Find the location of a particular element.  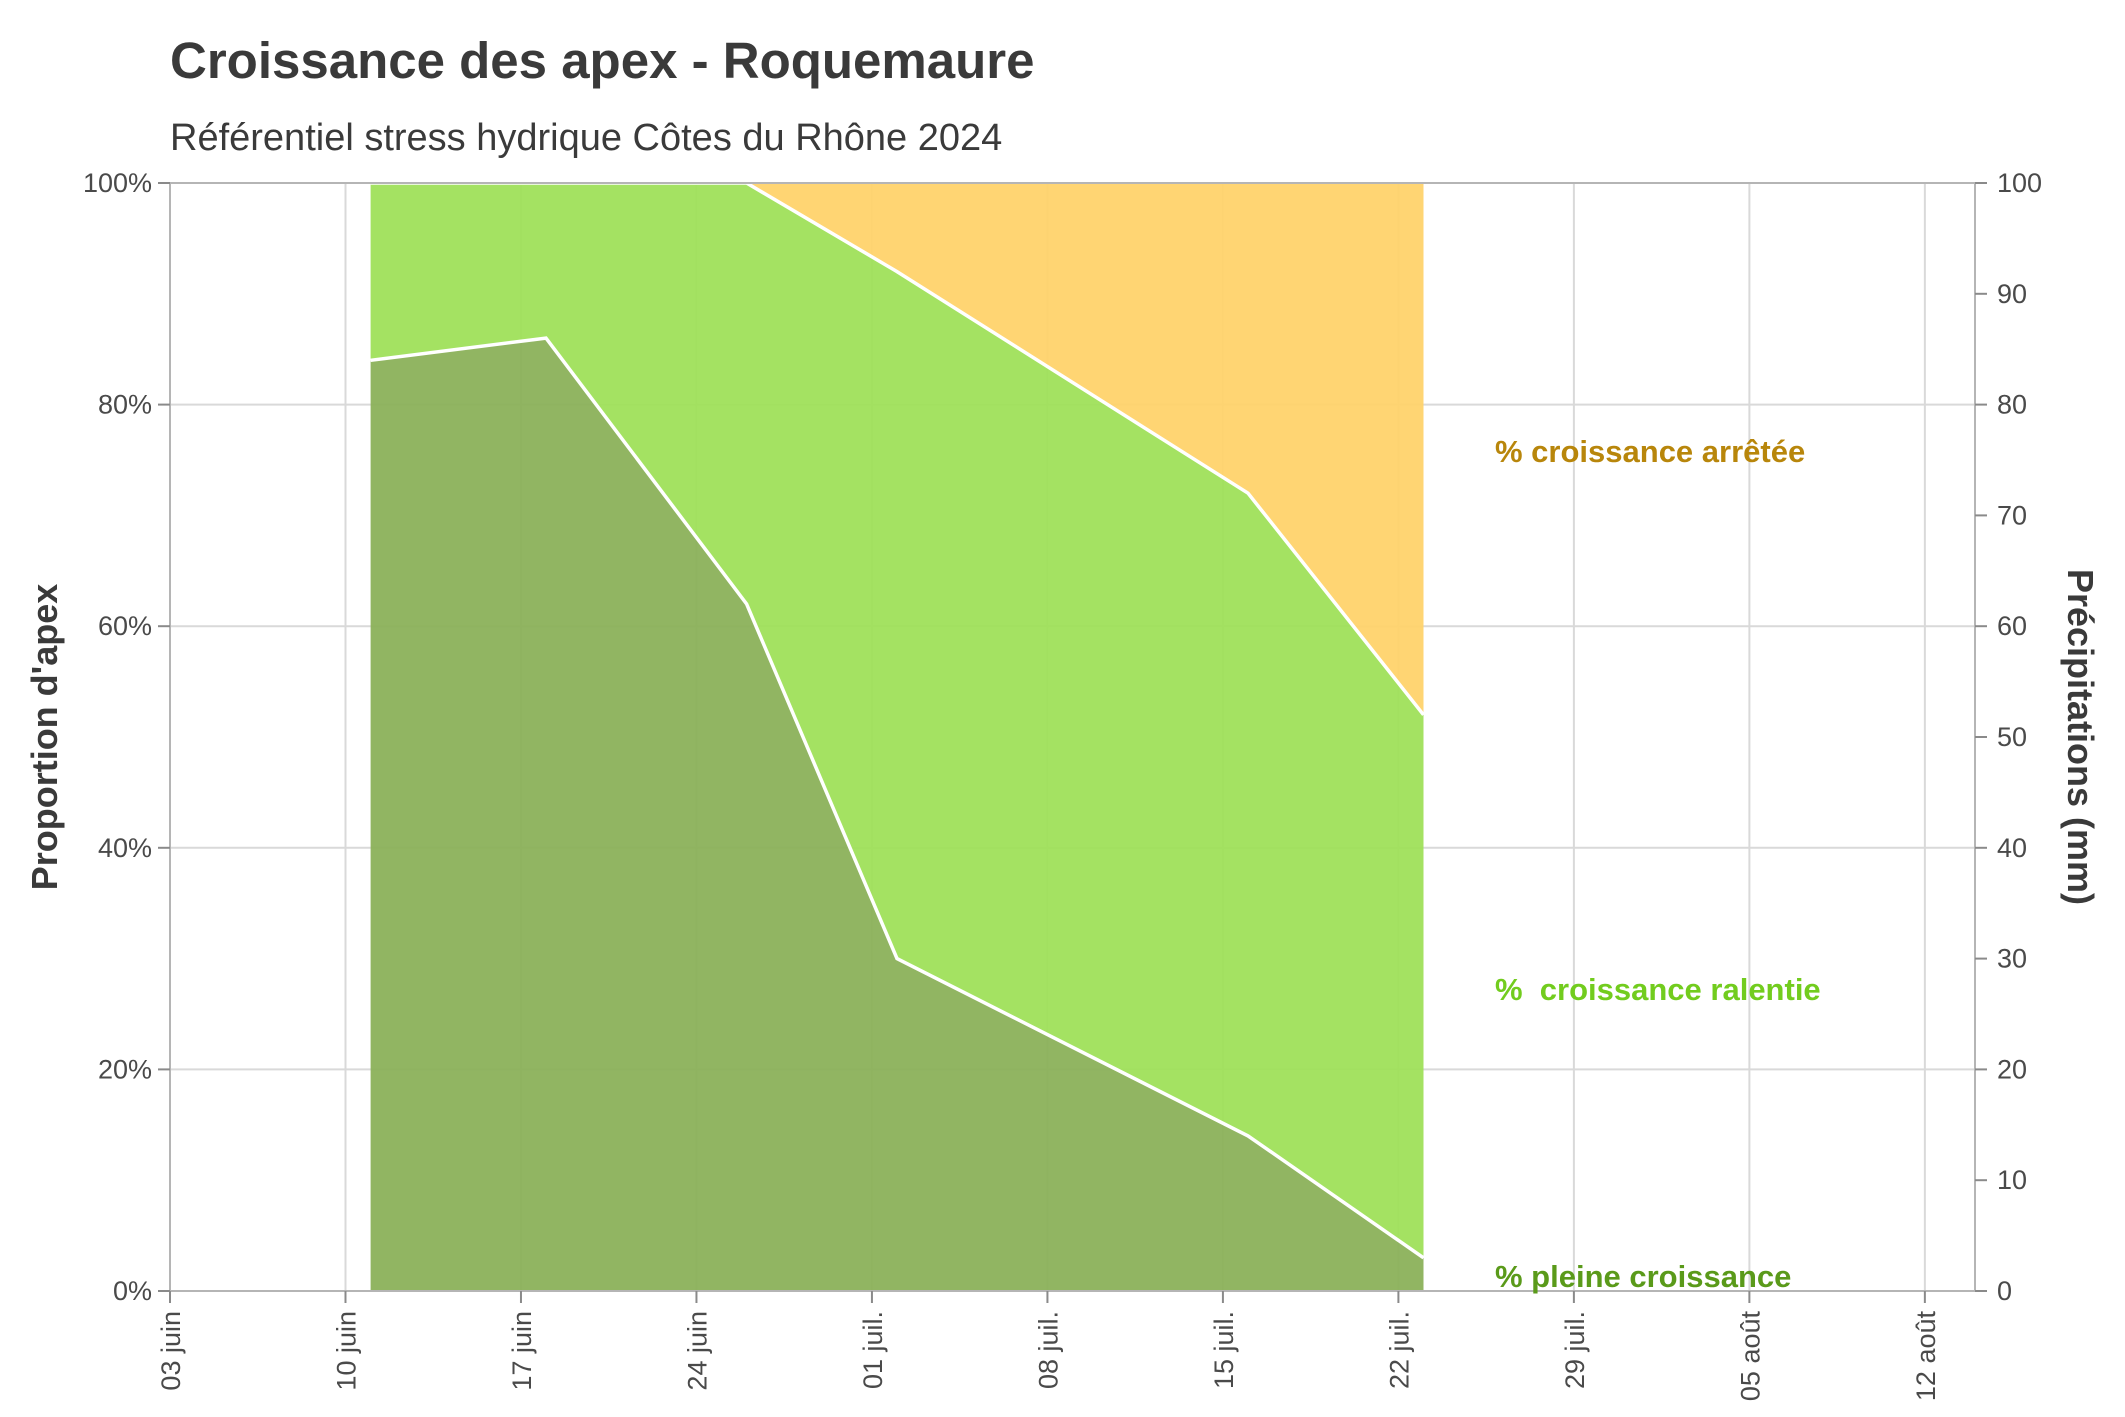

x-tick-label: 03 juin is located at coordinates (171, 1351).